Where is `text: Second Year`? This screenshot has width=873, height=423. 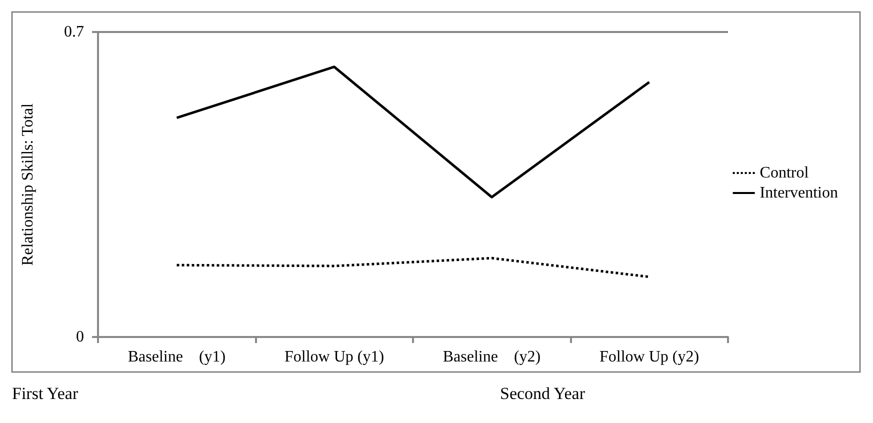
text: Second Year is located at coordinates (543, 393).